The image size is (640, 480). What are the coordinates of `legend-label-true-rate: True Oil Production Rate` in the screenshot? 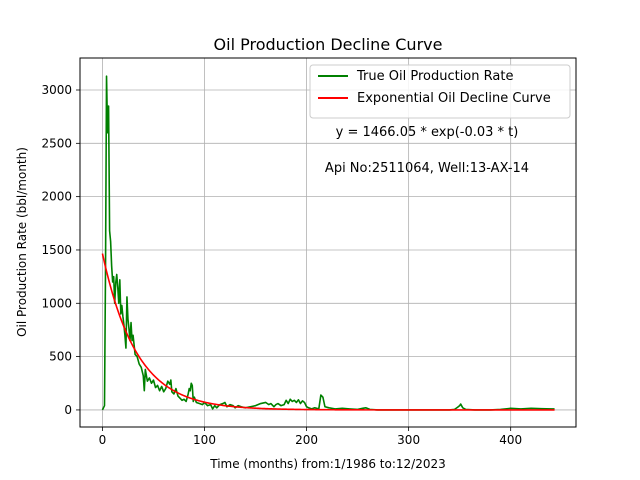 It's located at (434, 76).